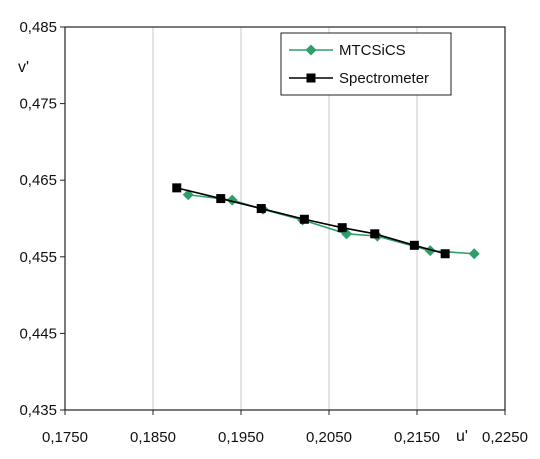 Image resolution: width=540 pixels, height=459 pixels. Describe the element at coordinates (38, 27) in the screenshot. I see `y-tick-label: 0,485` at that location.